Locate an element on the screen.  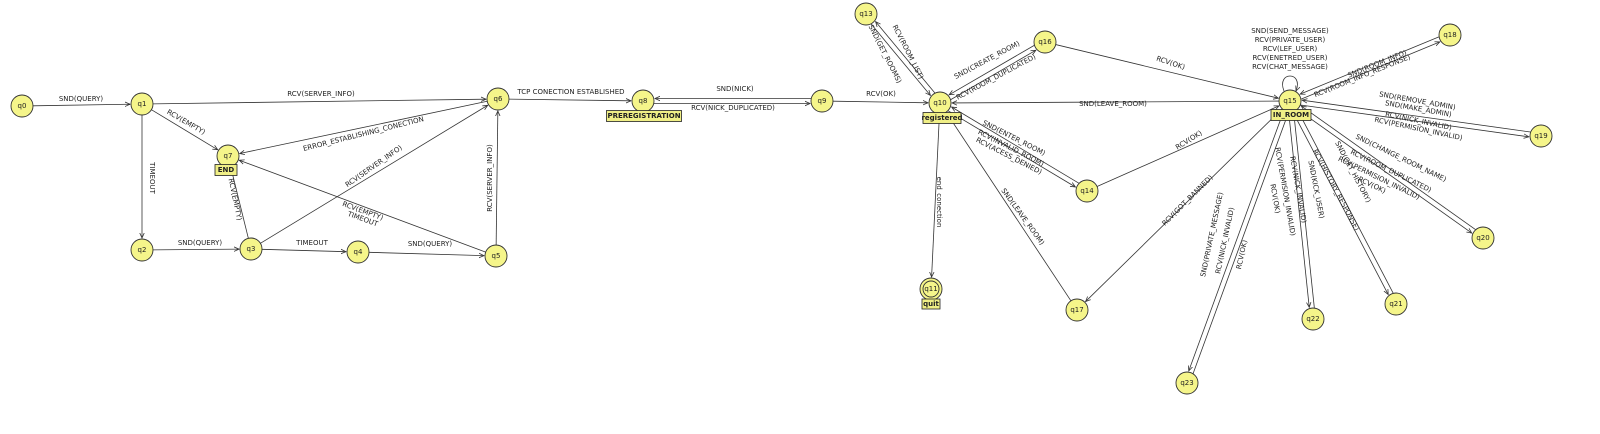
state-q10: q10 registered is located at coordinates (942, 107).